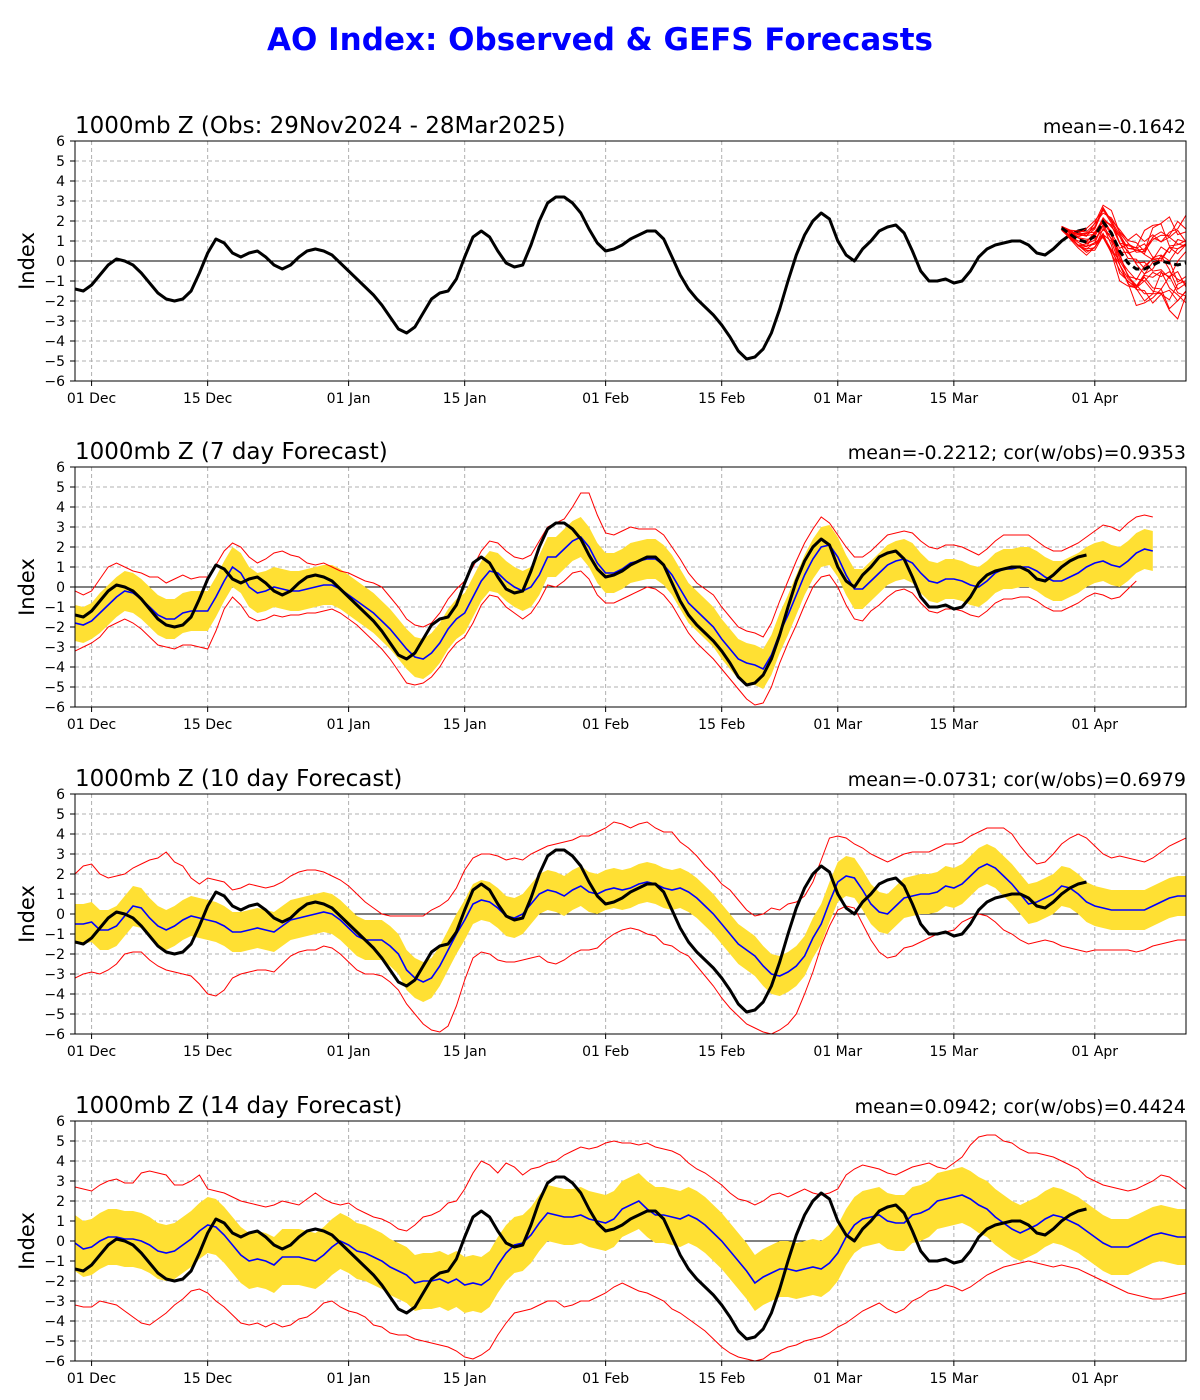  Describe the element at coordinates (1017, 453) in the screenshot. I see `chart-stat: mean=-0.2212; cor(w/obs)=0.9353` at that location.